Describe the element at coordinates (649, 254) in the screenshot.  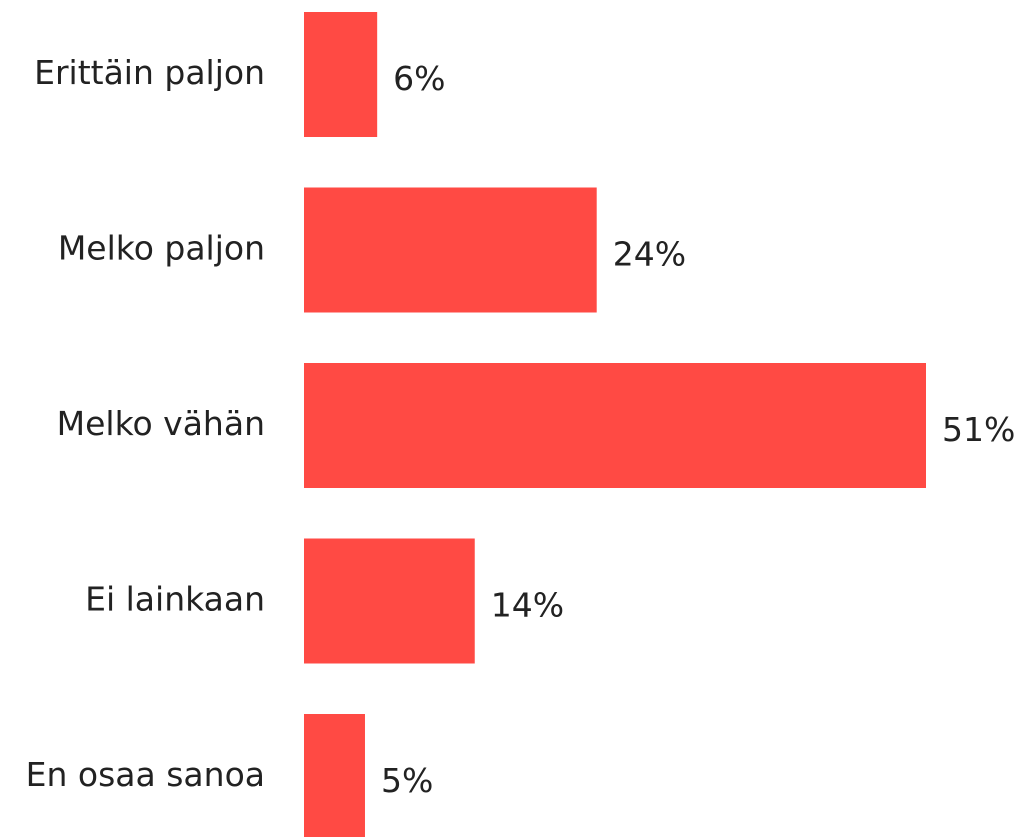
I see `value-label: 24%` at that location.